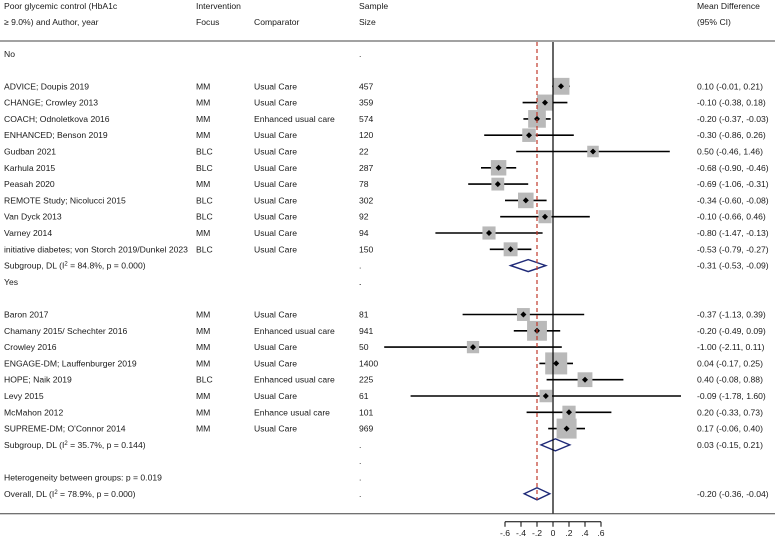  Describe the element at coordinates (733, 168) in the screenshot. I see `study-ci-text: -0.68 (-0.90, -0.46)` at that location.